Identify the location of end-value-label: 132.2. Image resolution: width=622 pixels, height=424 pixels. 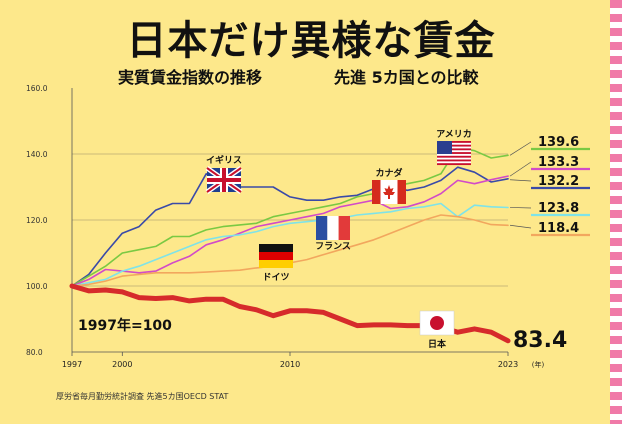
(558, 181).